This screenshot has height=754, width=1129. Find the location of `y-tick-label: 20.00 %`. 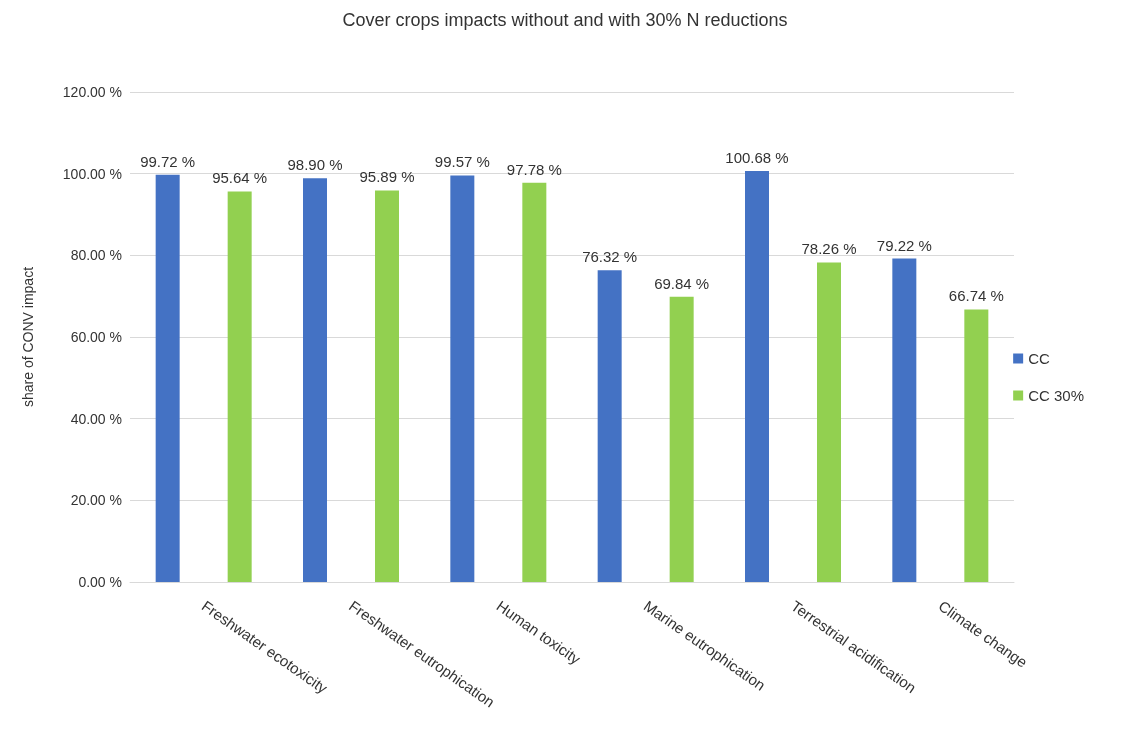

y-tick-label: 20.00 % is located at coordinates (96, 500).